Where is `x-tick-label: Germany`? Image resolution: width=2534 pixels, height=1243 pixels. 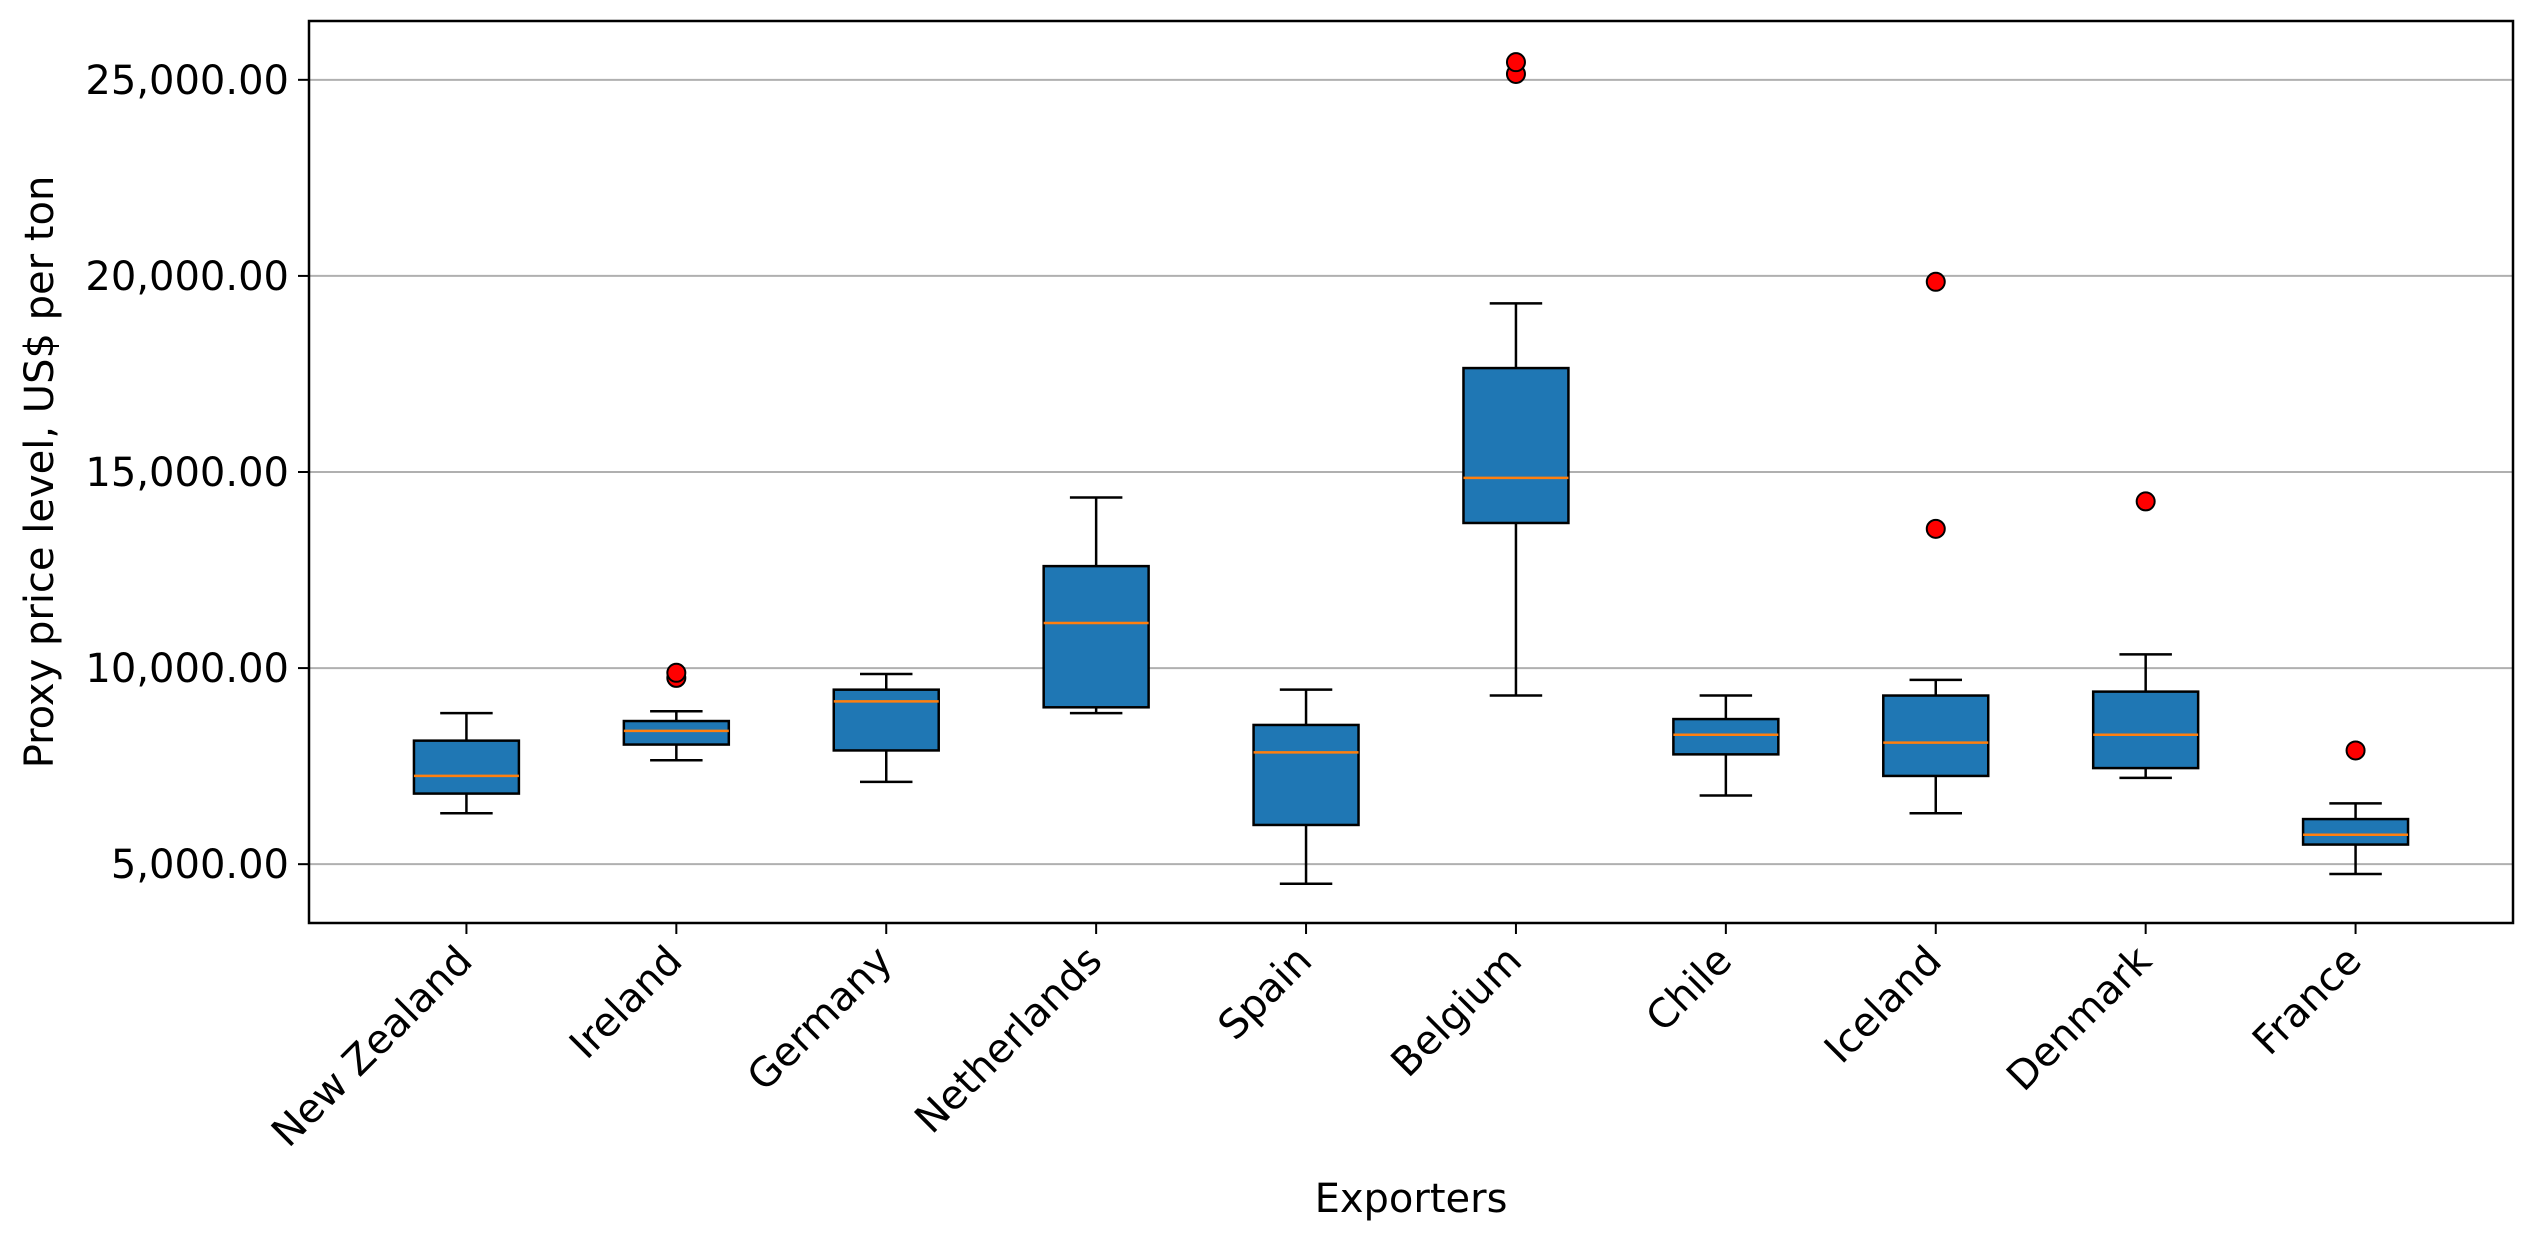 x-tick-label: Germany is located at coordinates (820, 1019).